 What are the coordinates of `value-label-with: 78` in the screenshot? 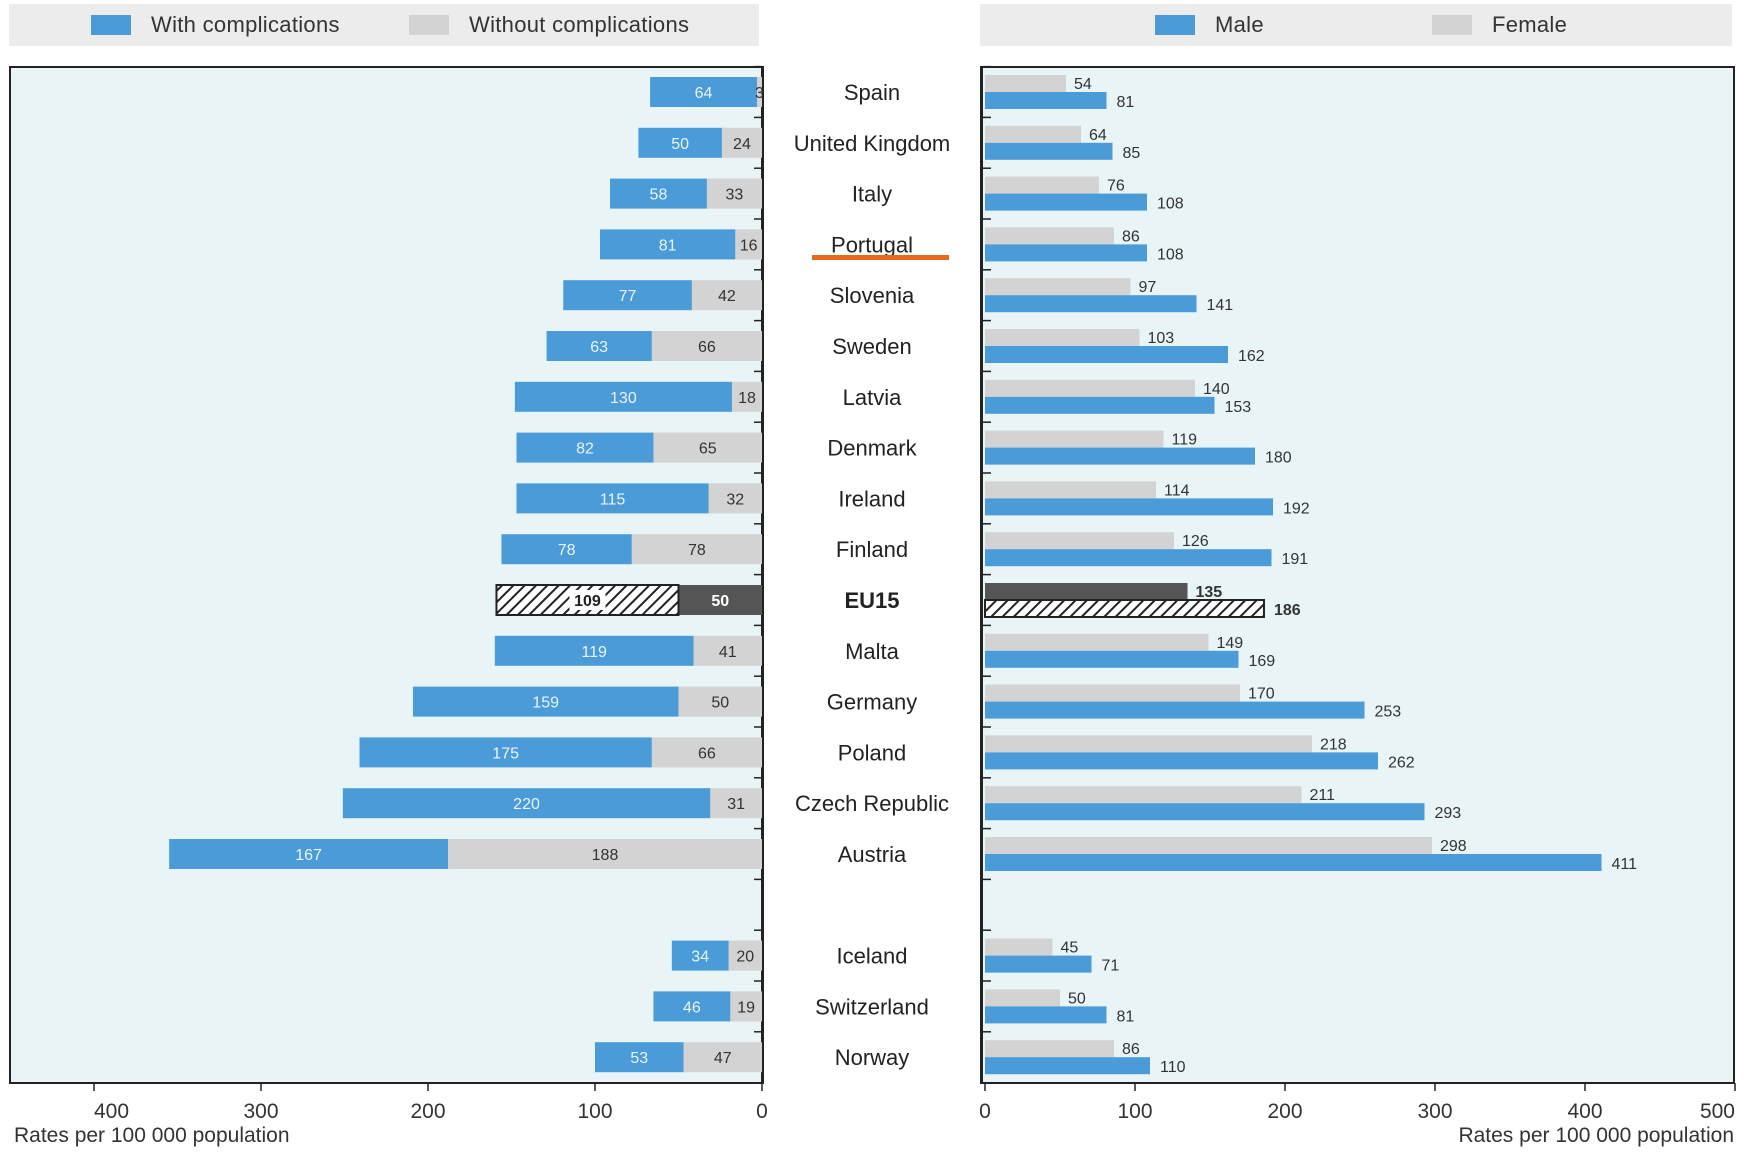 It's located at (567, 550).